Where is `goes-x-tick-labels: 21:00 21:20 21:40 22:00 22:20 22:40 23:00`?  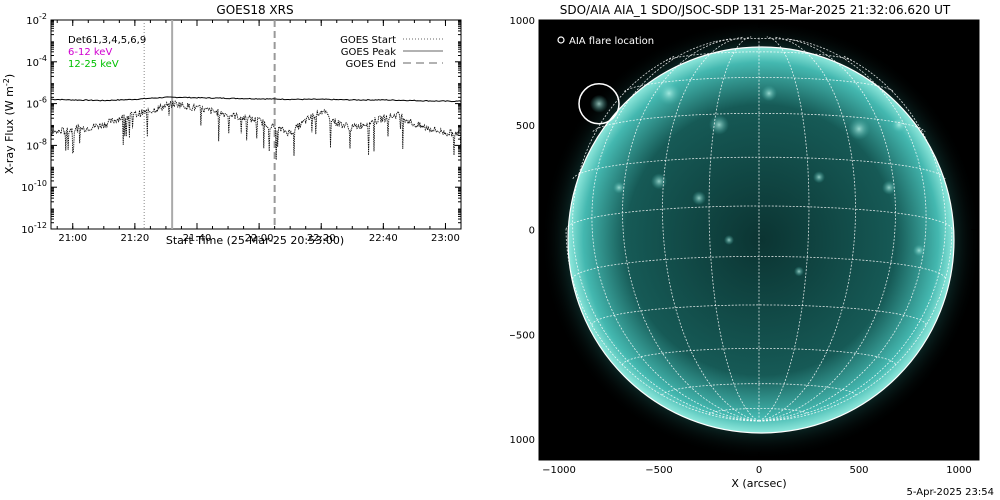 goes-x-tick-labels: 21:00 21:20 21:40 22:00 22:20 22:40 23:00 is located at coordinates (259, 238).